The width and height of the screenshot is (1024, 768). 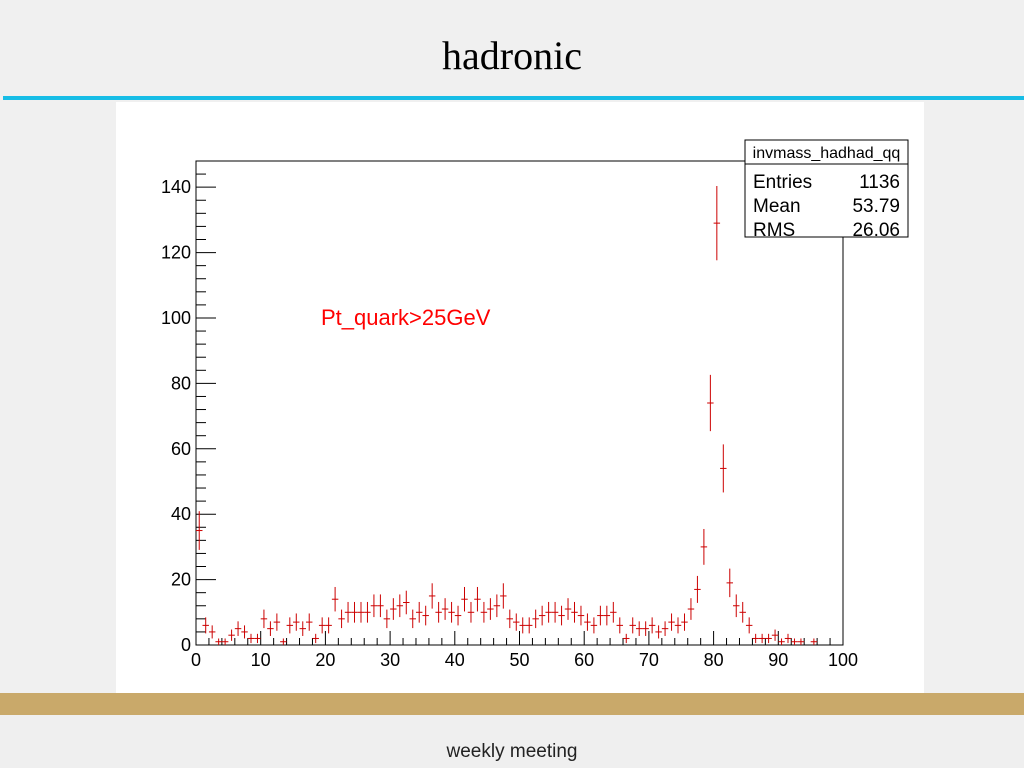 What do you see at coordinates (181, 449) in the screenshot?
I see `y-tick-label: 60` at bounding box center [181, 449].